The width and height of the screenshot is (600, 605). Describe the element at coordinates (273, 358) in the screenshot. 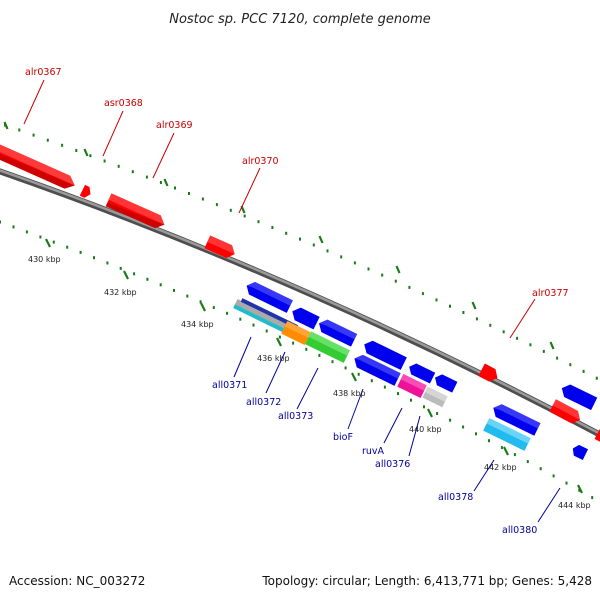

I see `tick-label: 436 kbp` at that location.